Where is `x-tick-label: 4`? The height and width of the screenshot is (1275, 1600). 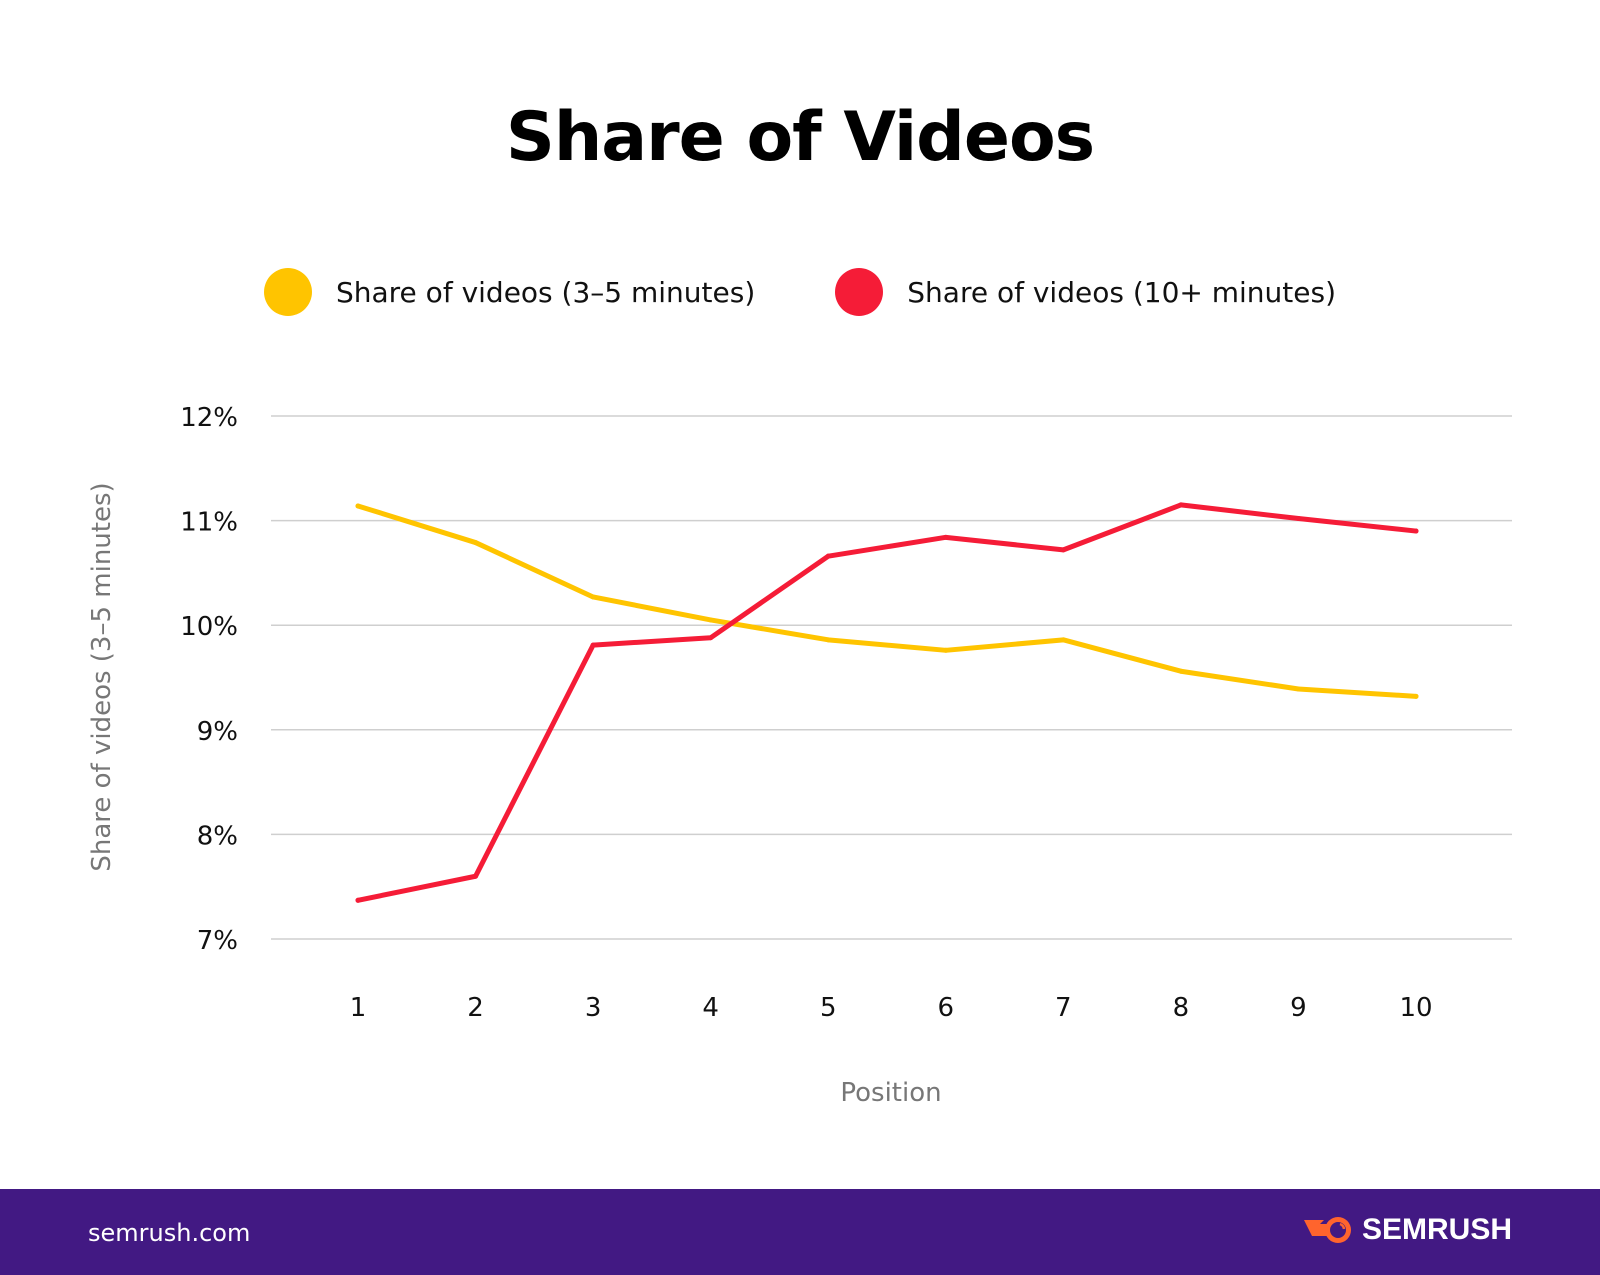 x-tick-label: 4 is located at coordinates (710, 1008).